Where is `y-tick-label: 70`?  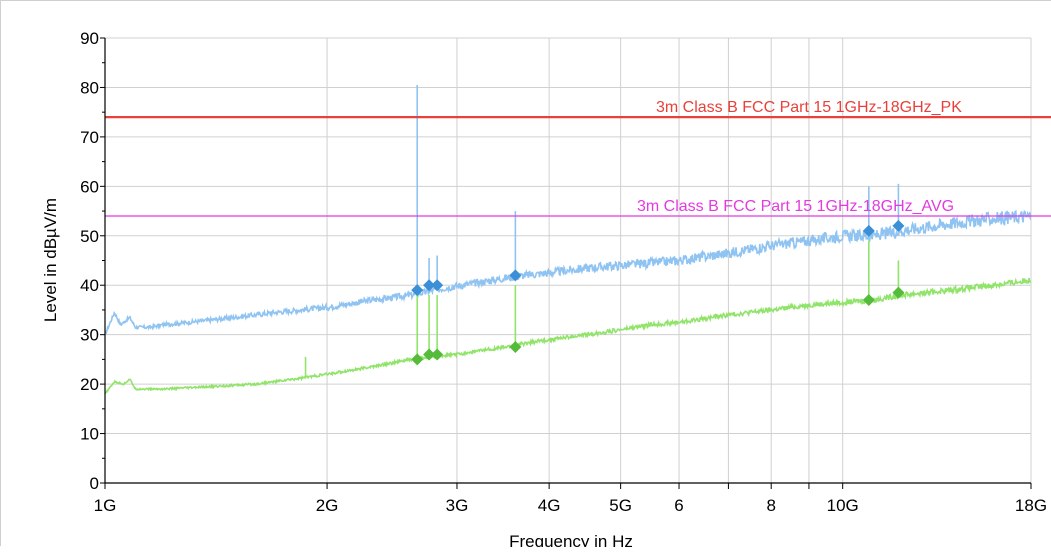
y-tick-label: 70 is located at coordinates (89, 137).